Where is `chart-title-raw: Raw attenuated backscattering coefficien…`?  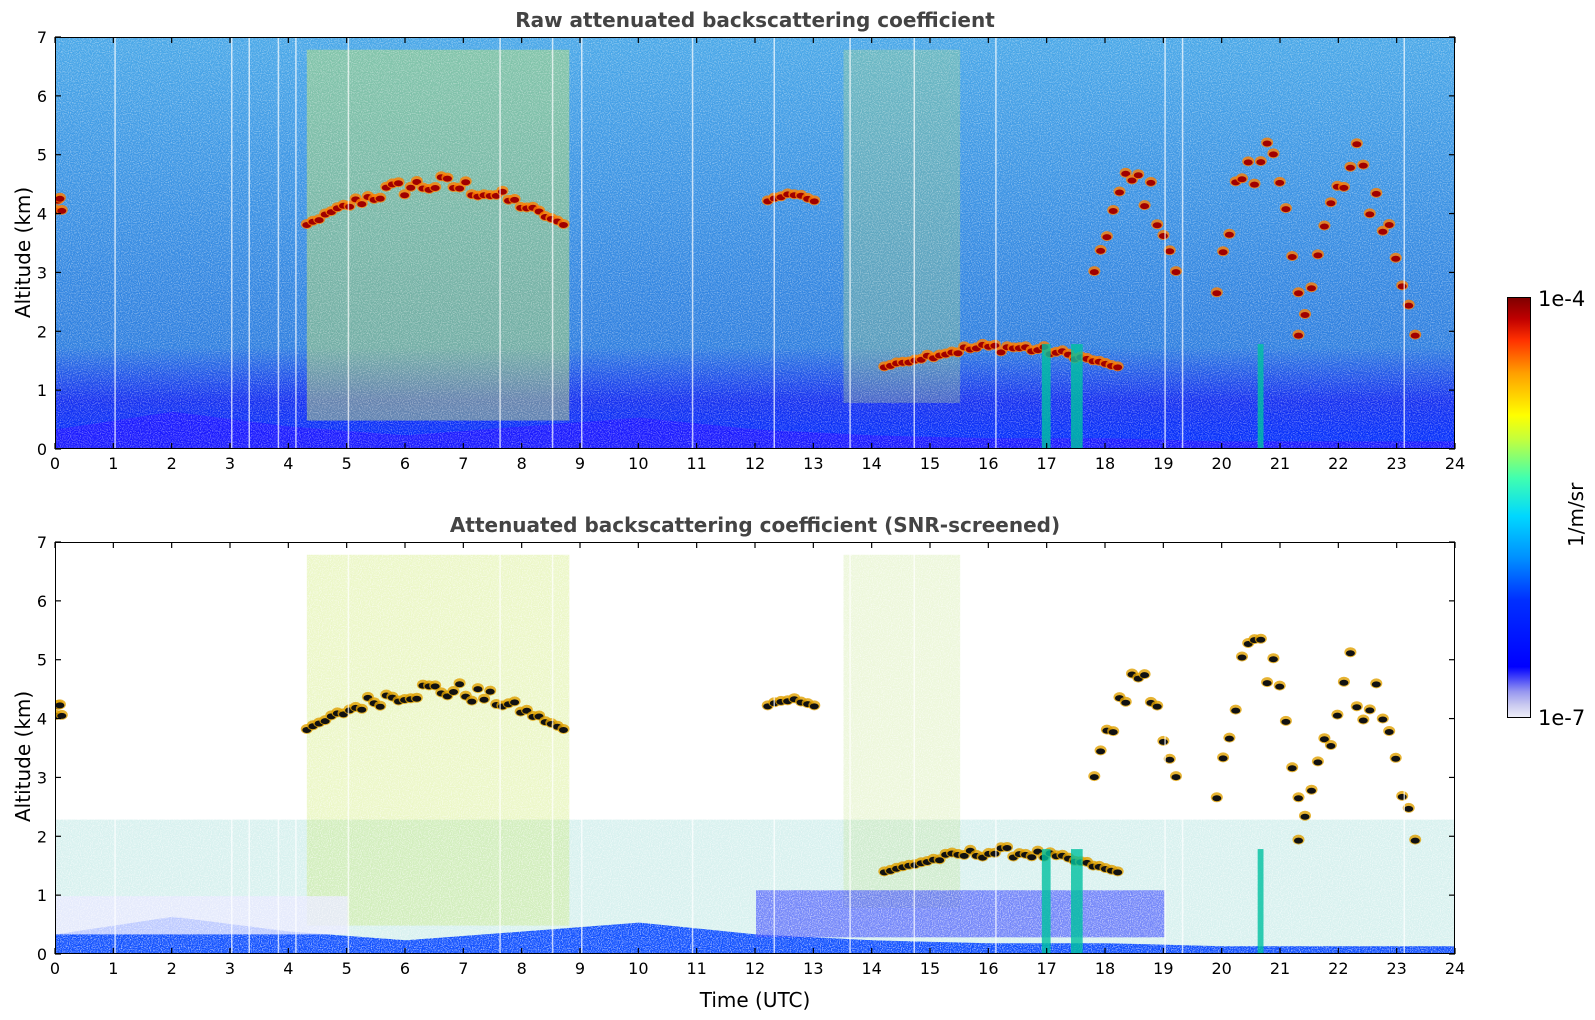 chart-title-raw: Raw attenuated backscattering coefficien… is located at coordinates (755, 20).